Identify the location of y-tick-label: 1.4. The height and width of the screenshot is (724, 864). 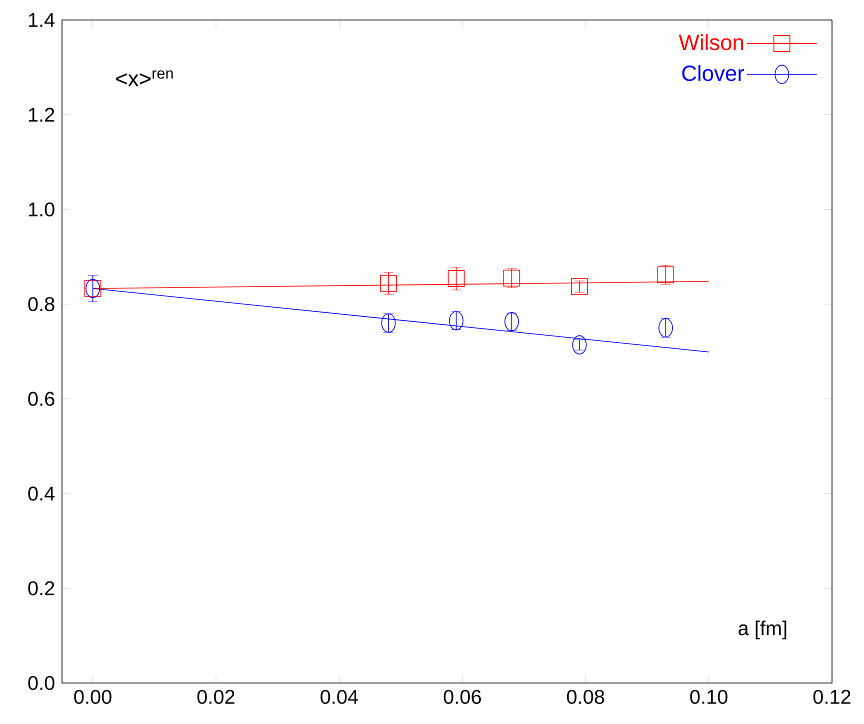
(41, 20).